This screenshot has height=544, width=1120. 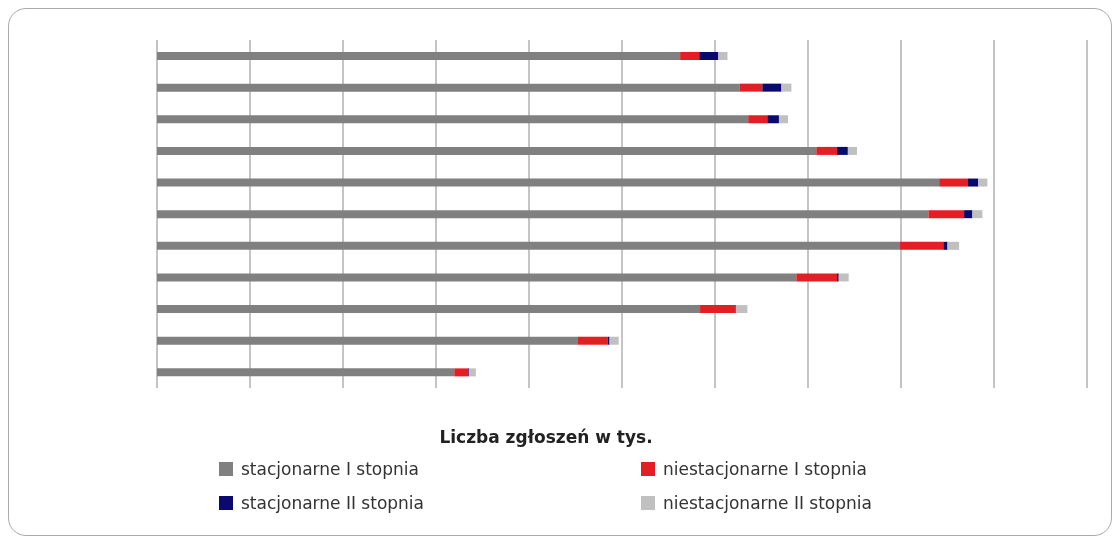 What do you see at coordinates (767, 503) in the screenshot?
I see `legend-label: niestacjonarne II stopnia` at bounding box center [767, 503].